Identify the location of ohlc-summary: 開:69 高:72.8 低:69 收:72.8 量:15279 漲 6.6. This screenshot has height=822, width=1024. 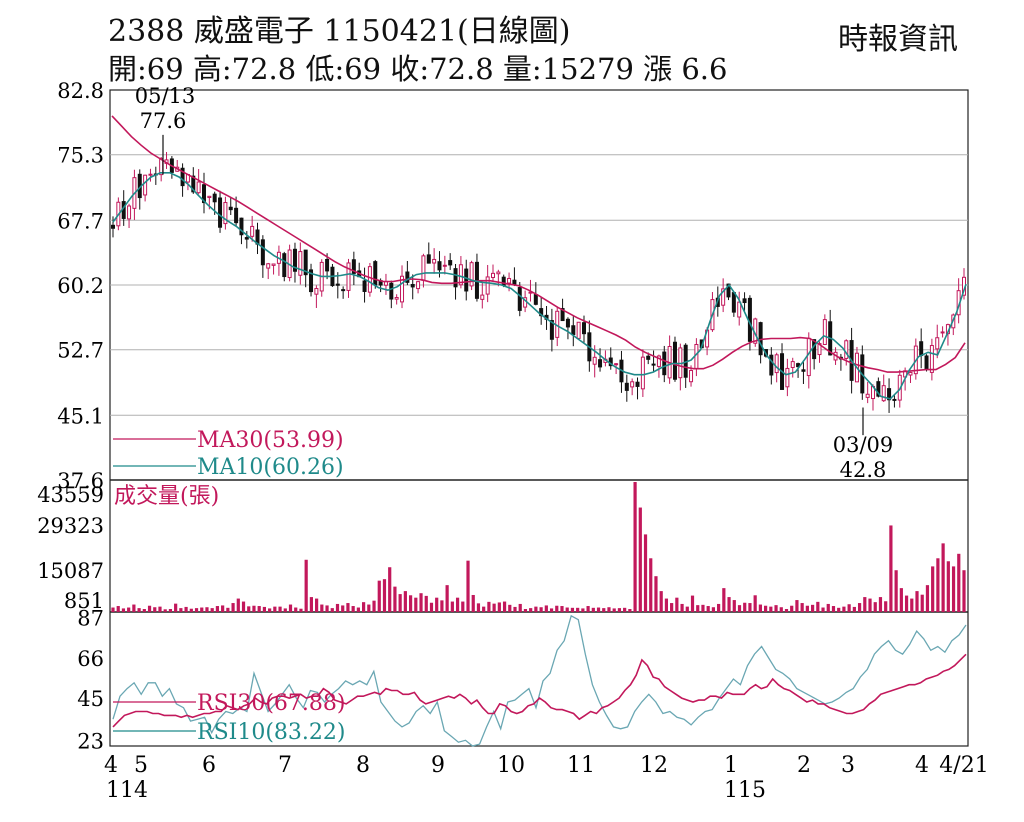
(418, 69).